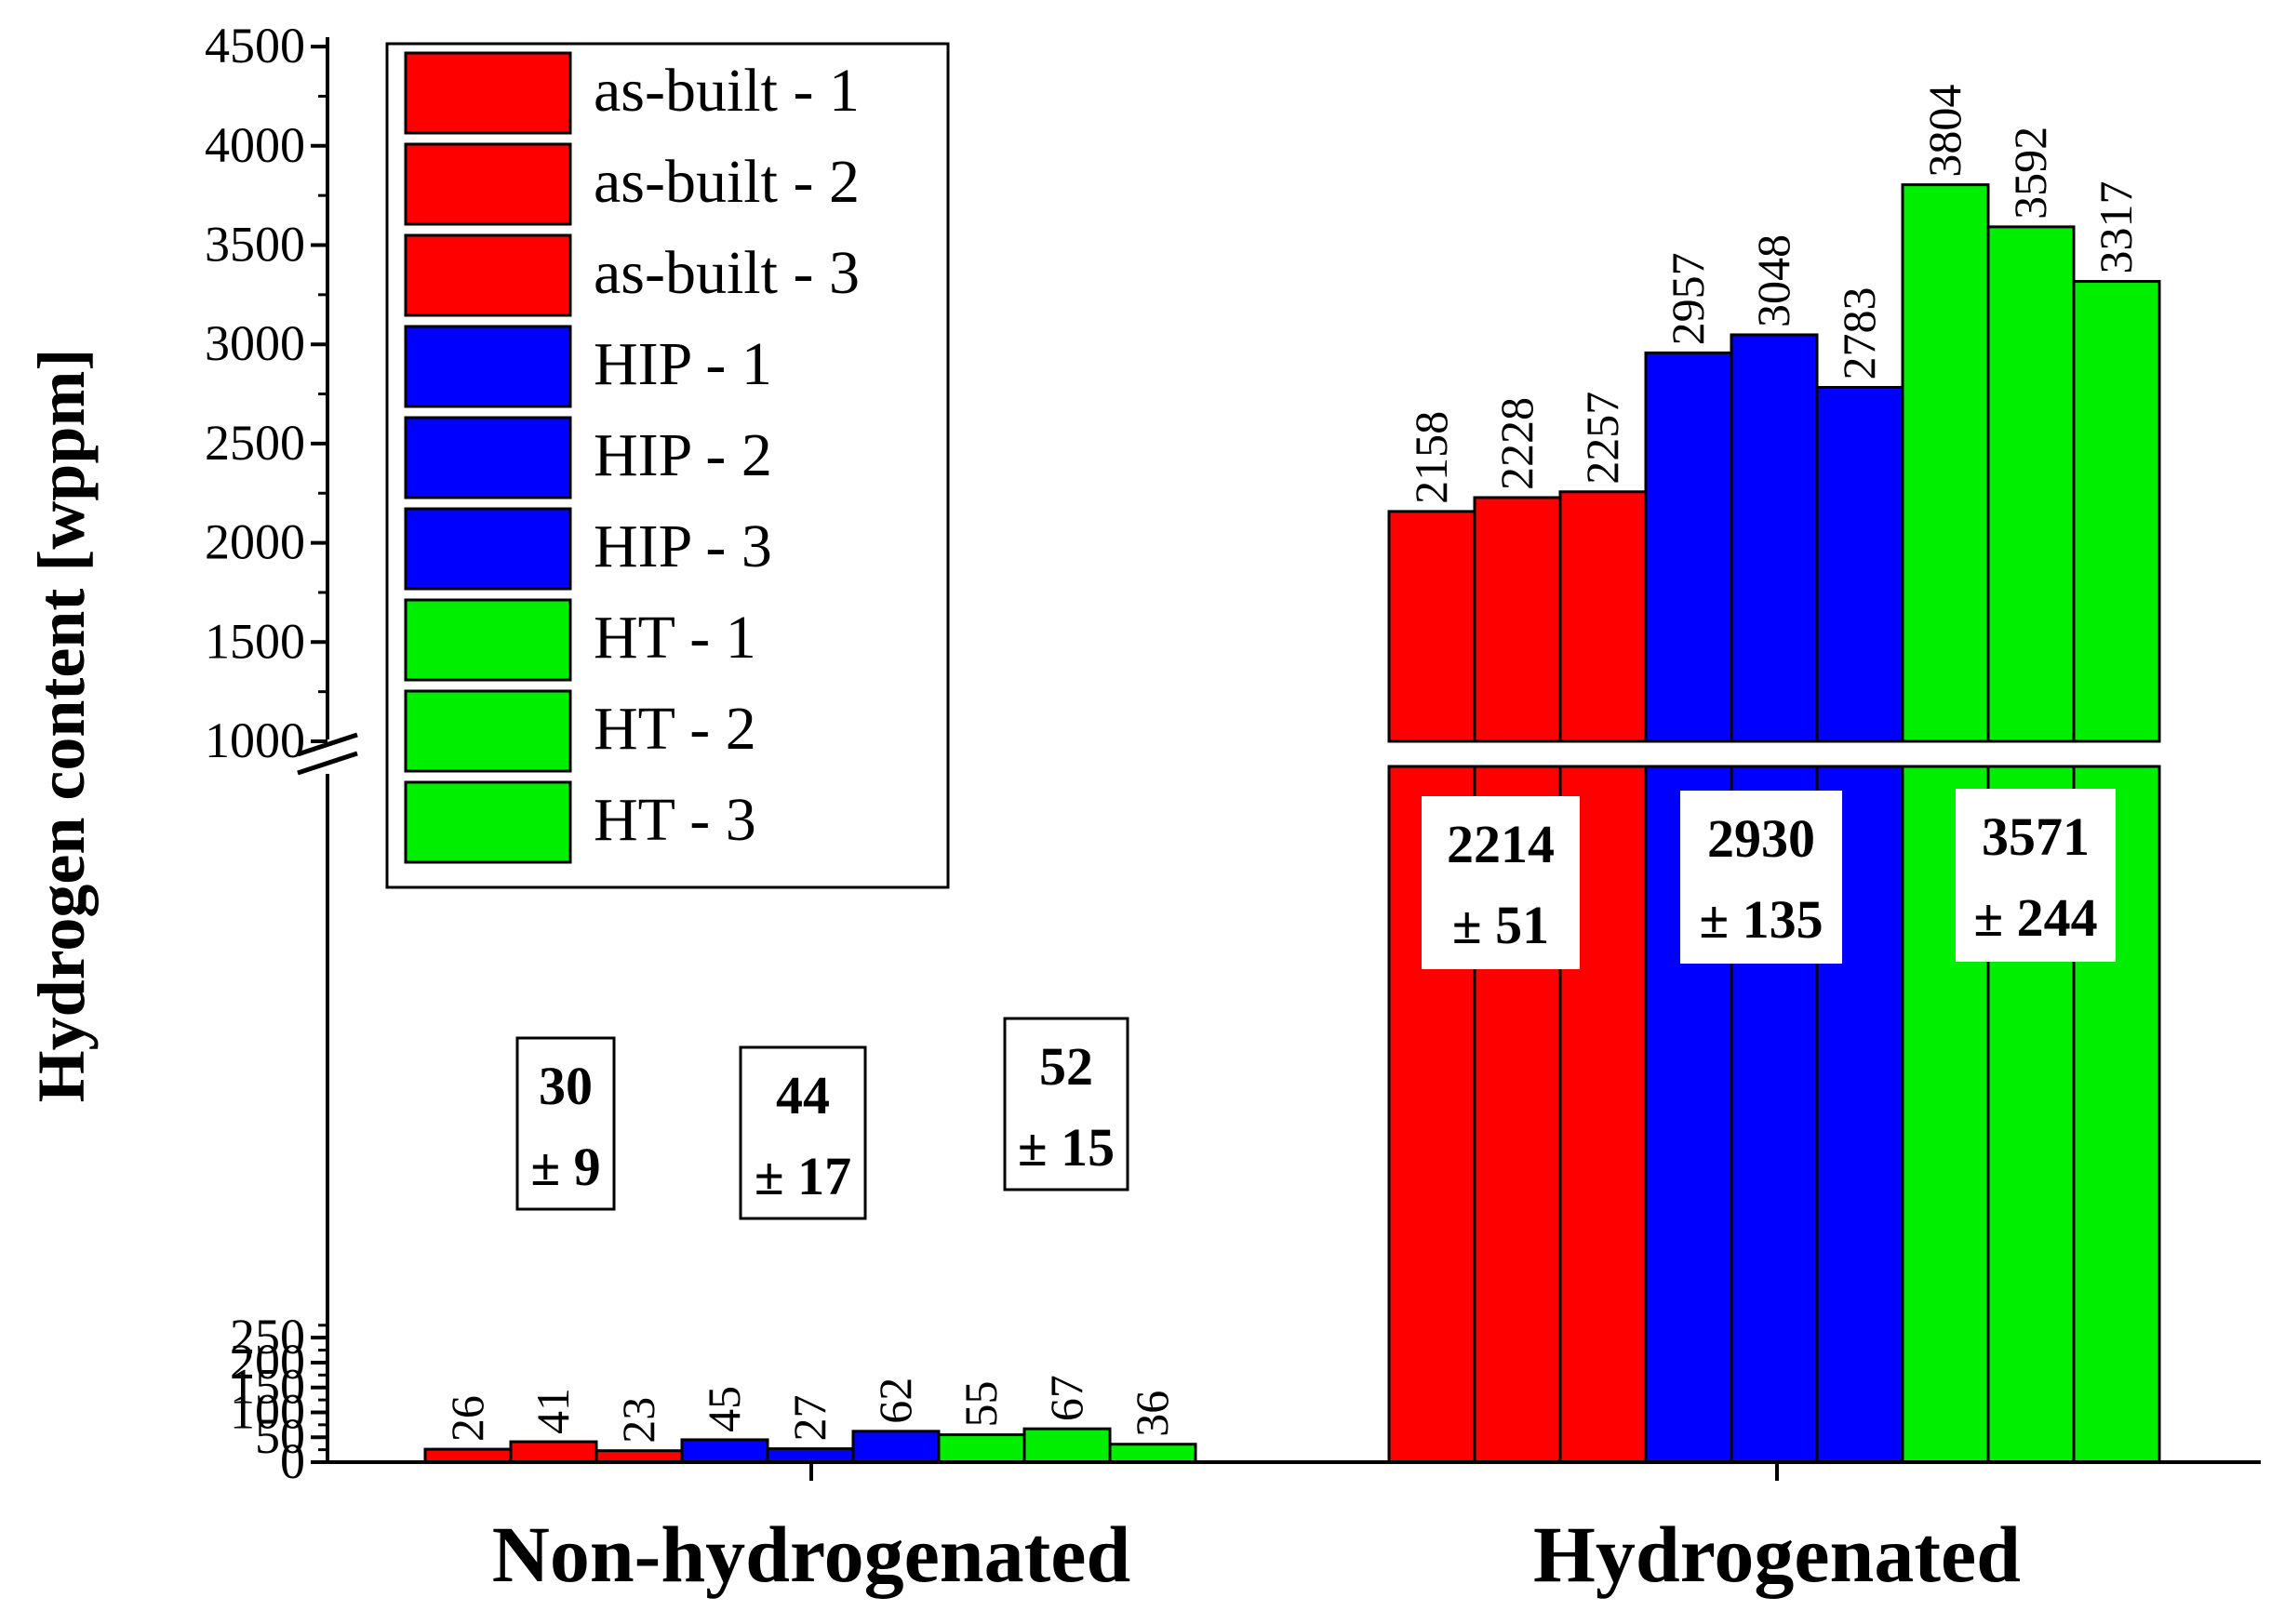 The width and height of the screenshot is (2271, 1624). I want to click on y-tick-label: 50, so click(280, 1436).